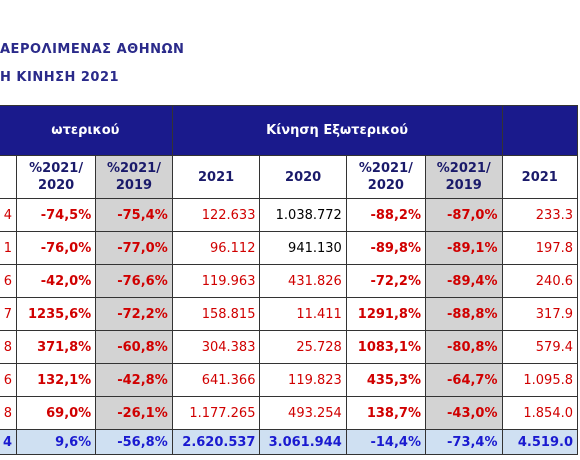  I want to click on cell: -74,5%, so click(56, 215).